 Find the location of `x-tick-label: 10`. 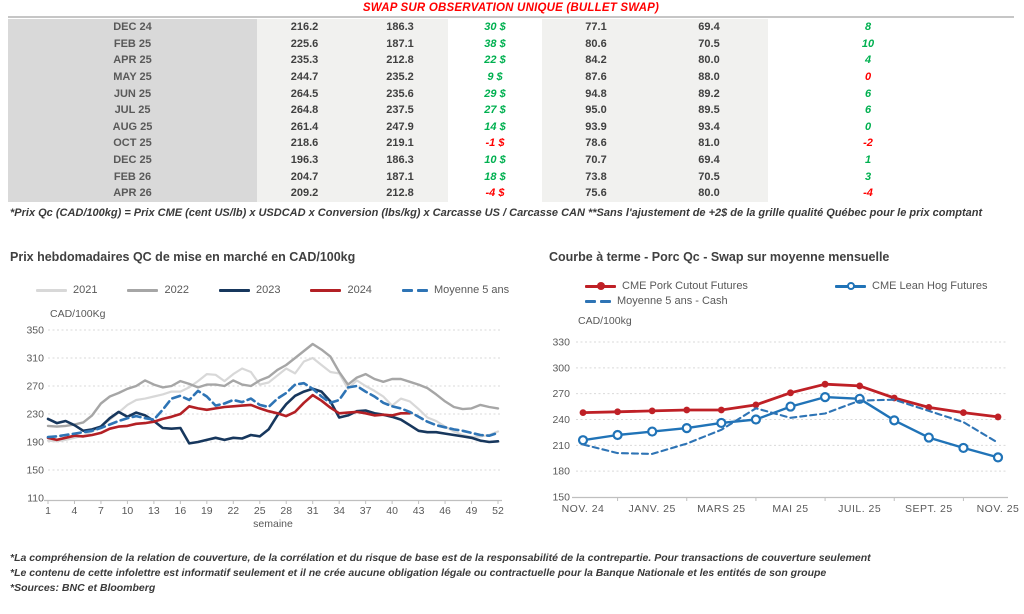

x-tick-label: 10 is located at coordinates (128, 511).